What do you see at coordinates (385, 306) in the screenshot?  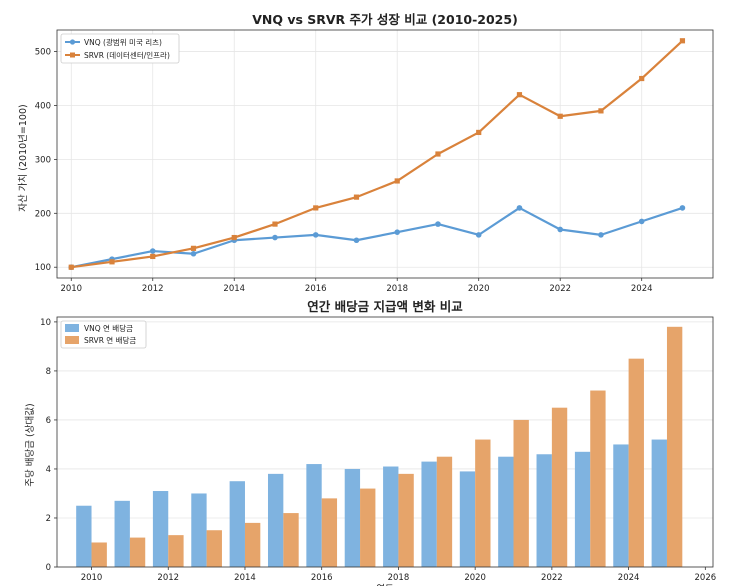 I see `bar-chart-title: 연간 배당금 지급액 변화 비교` at bounding box center [385, 306].